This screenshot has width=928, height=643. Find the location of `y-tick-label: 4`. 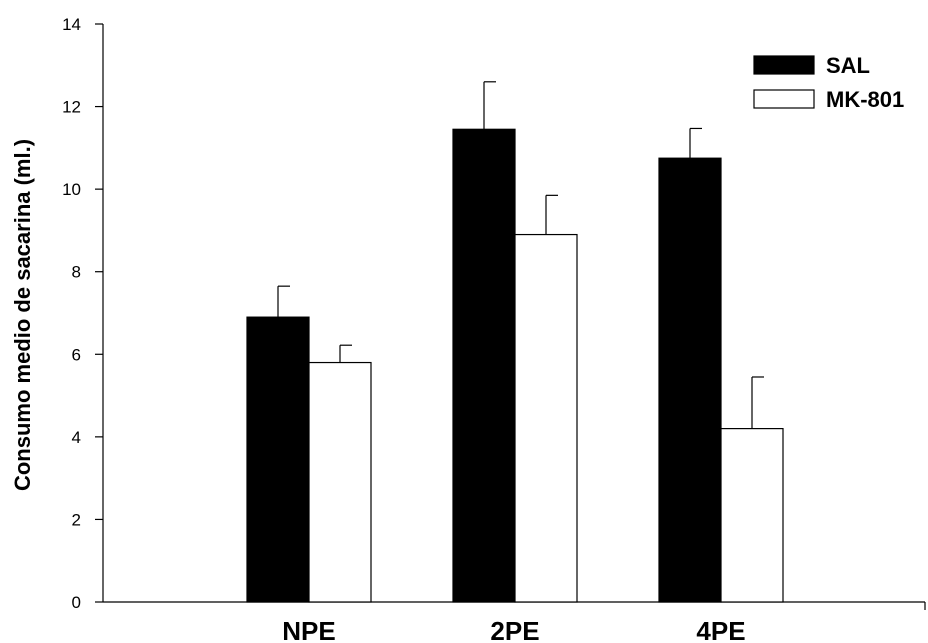

y-tick-label: 4 is located at coordinates (76, 437).